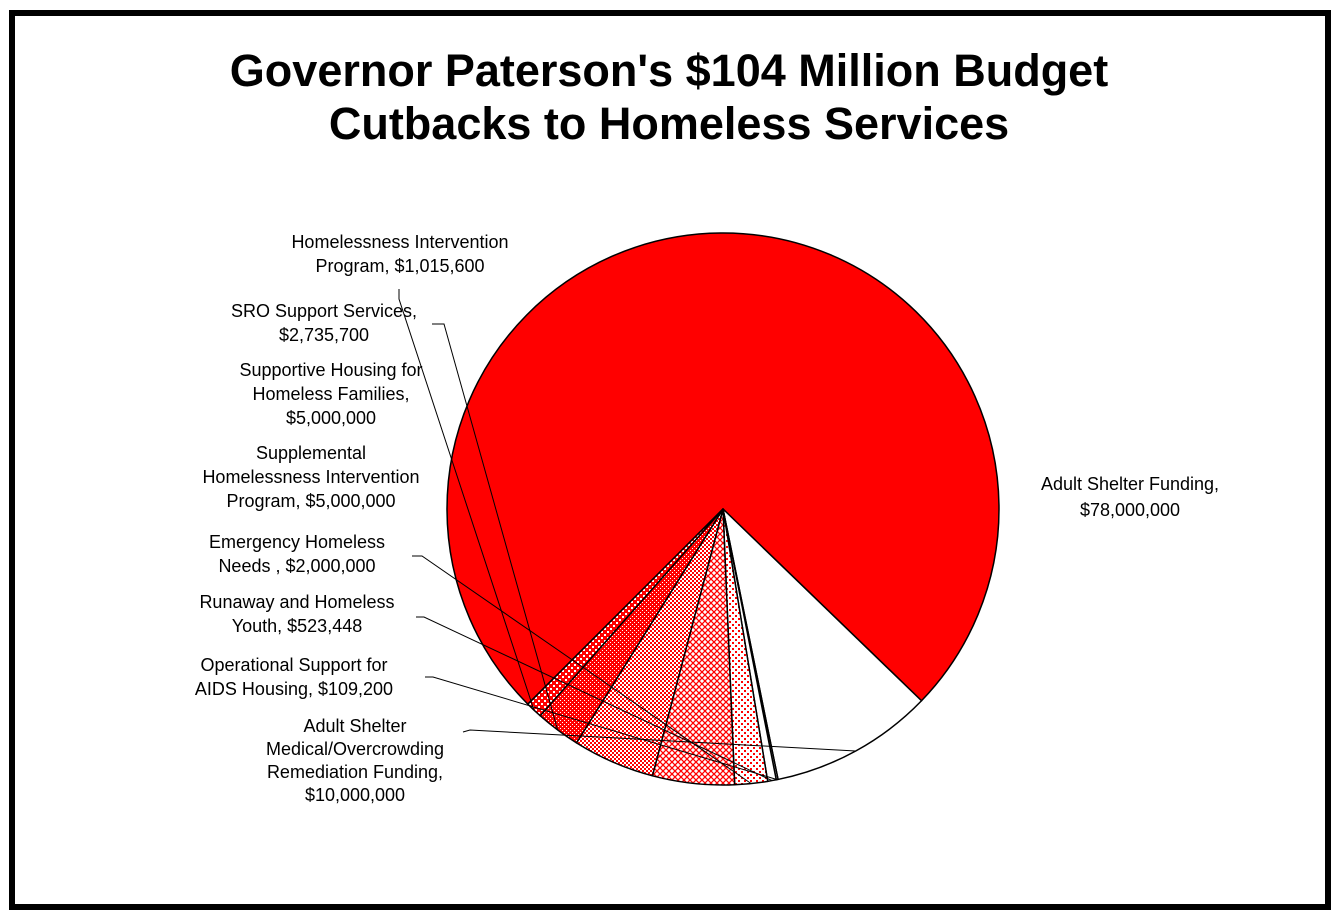 The image size is (1338, 910). I want to click on slice-label-line: $2,735,700, so click(324, 335).